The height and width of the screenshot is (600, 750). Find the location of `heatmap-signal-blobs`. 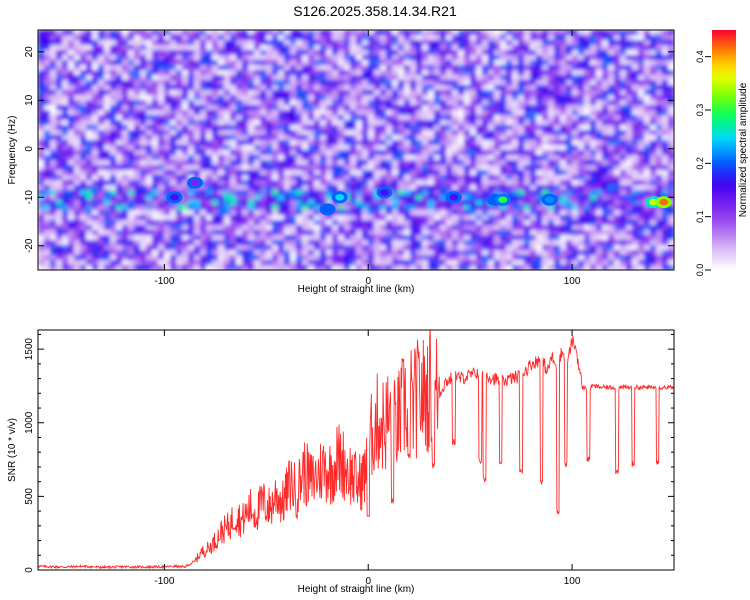

heatmap-signal-blobs is located at coordinates (419, 196).